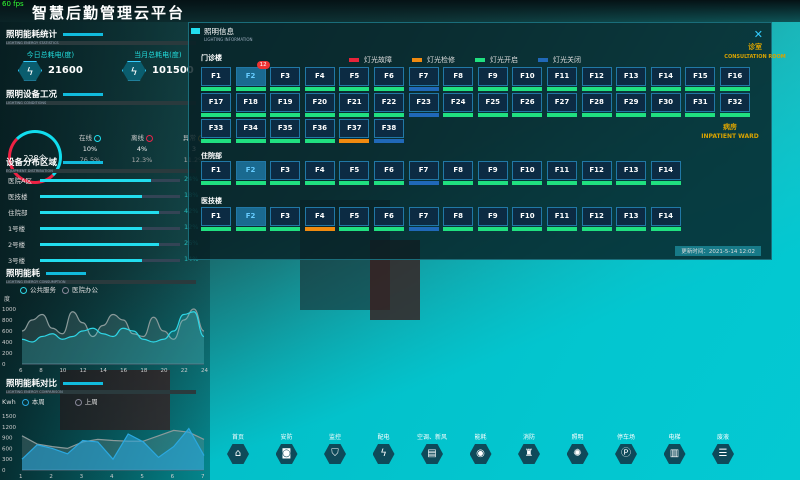  I want to click on floor-cell: F38, so click(389, 131).